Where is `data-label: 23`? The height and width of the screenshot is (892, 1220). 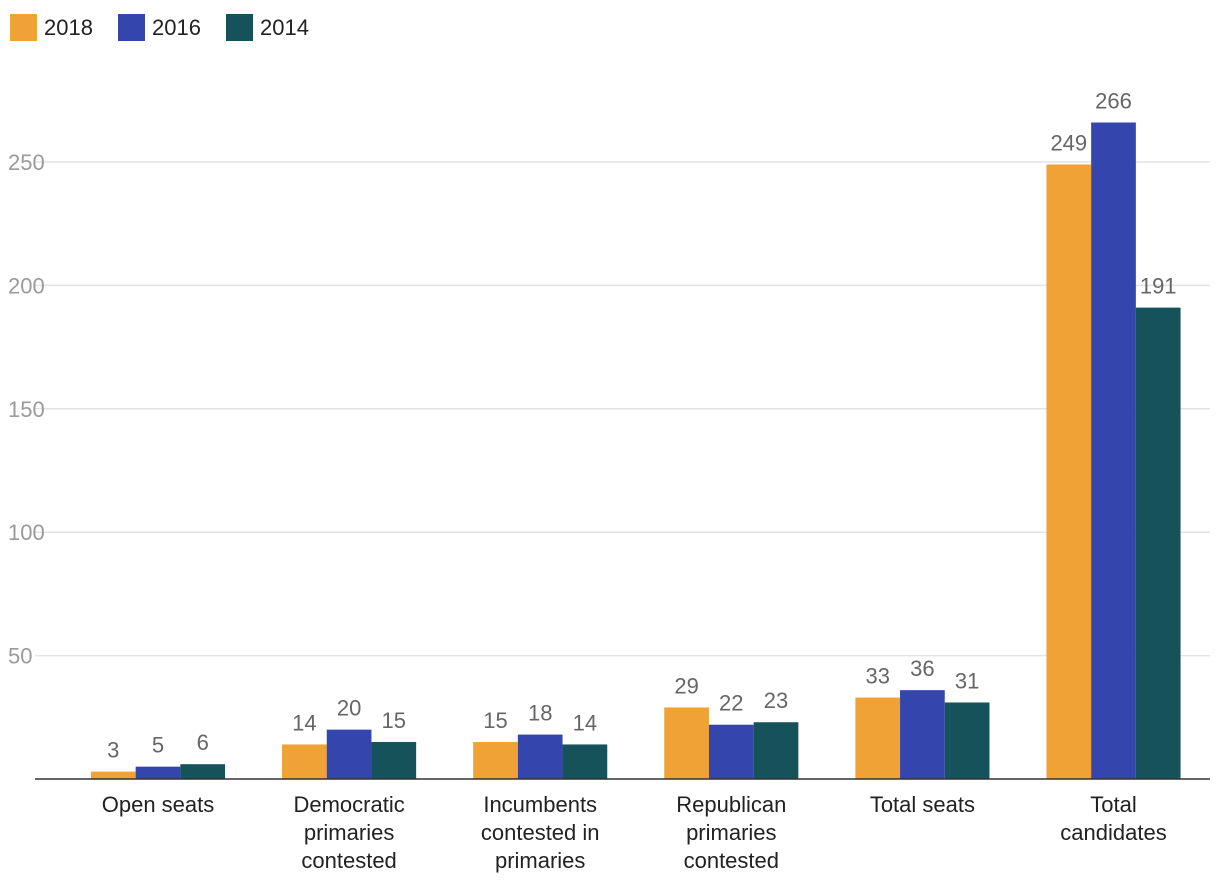 data-label: 23 is located at coordinates (776, 700).